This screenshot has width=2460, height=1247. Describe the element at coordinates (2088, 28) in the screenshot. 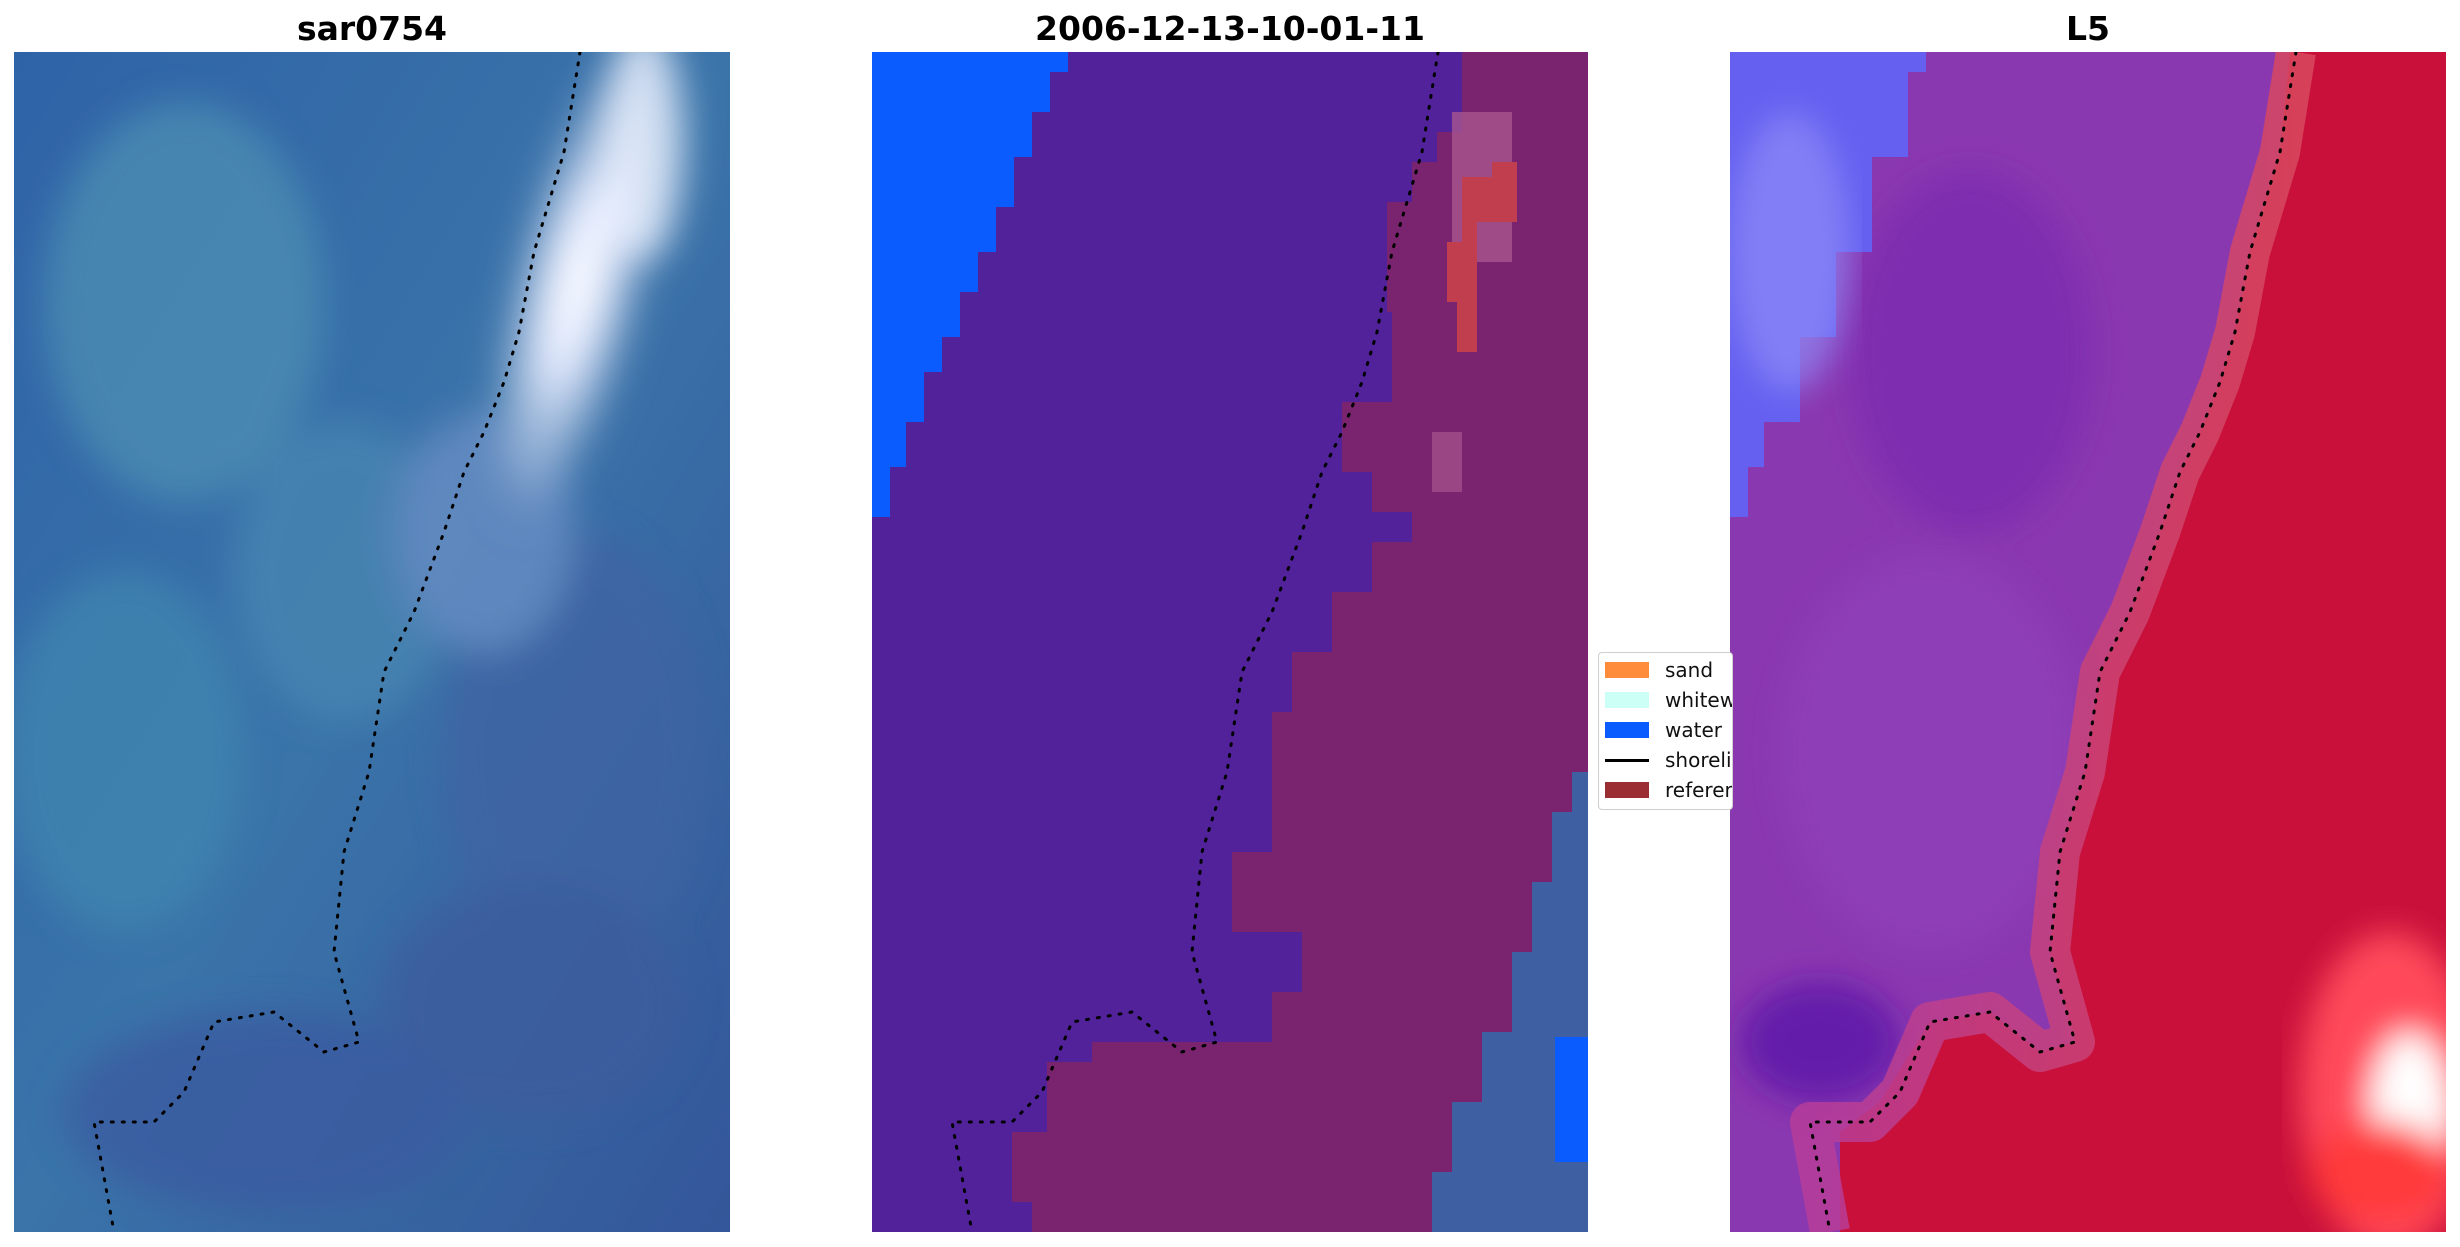

I see `panel-title-l5: L5` at that location.